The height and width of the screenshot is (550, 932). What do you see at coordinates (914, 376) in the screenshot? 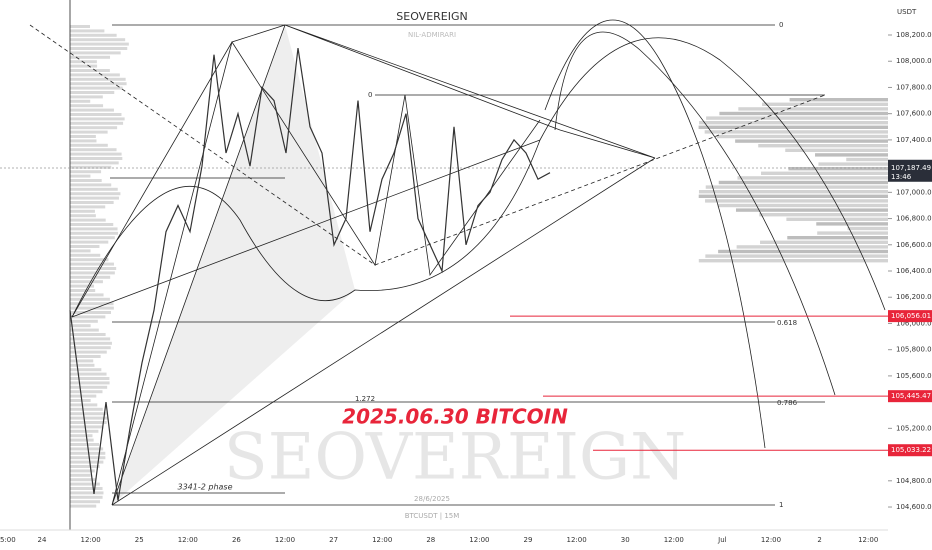
I see `y-tick-label: 105,600.00` at bounding box center [914, 376].